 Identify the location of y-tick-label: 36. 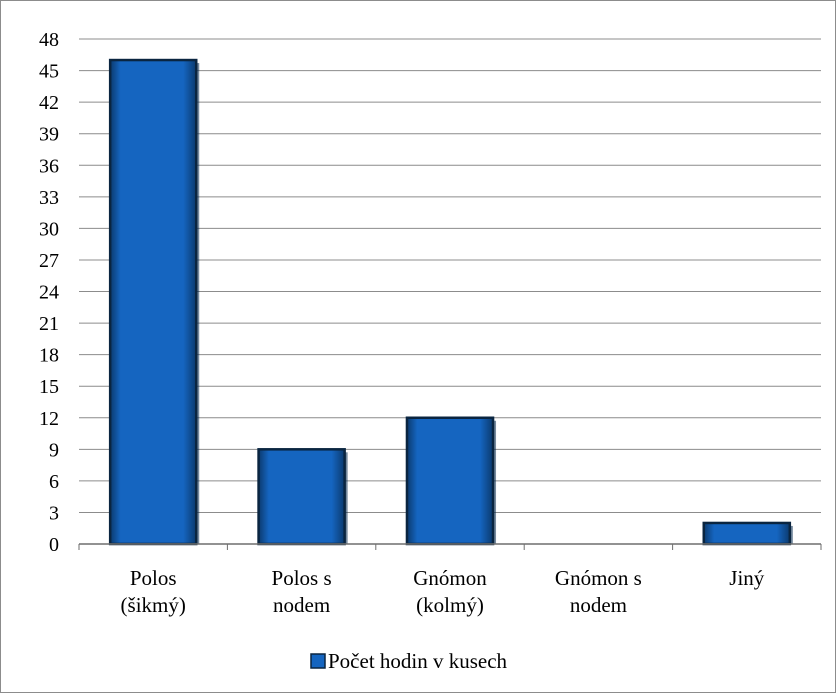
(49, 166).